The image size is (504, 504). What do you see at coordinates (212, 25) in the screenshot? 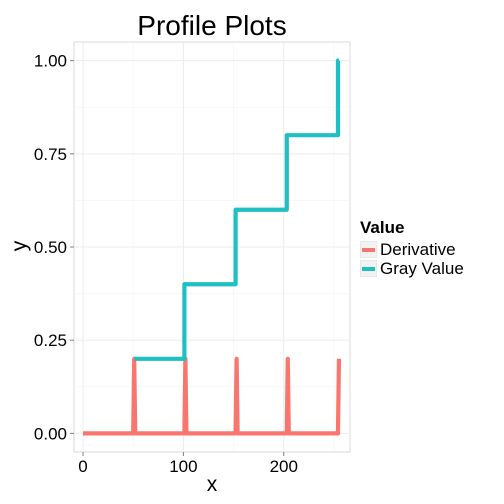
I see `chart-title: Profile Plots` at bounding box center [212, 25].